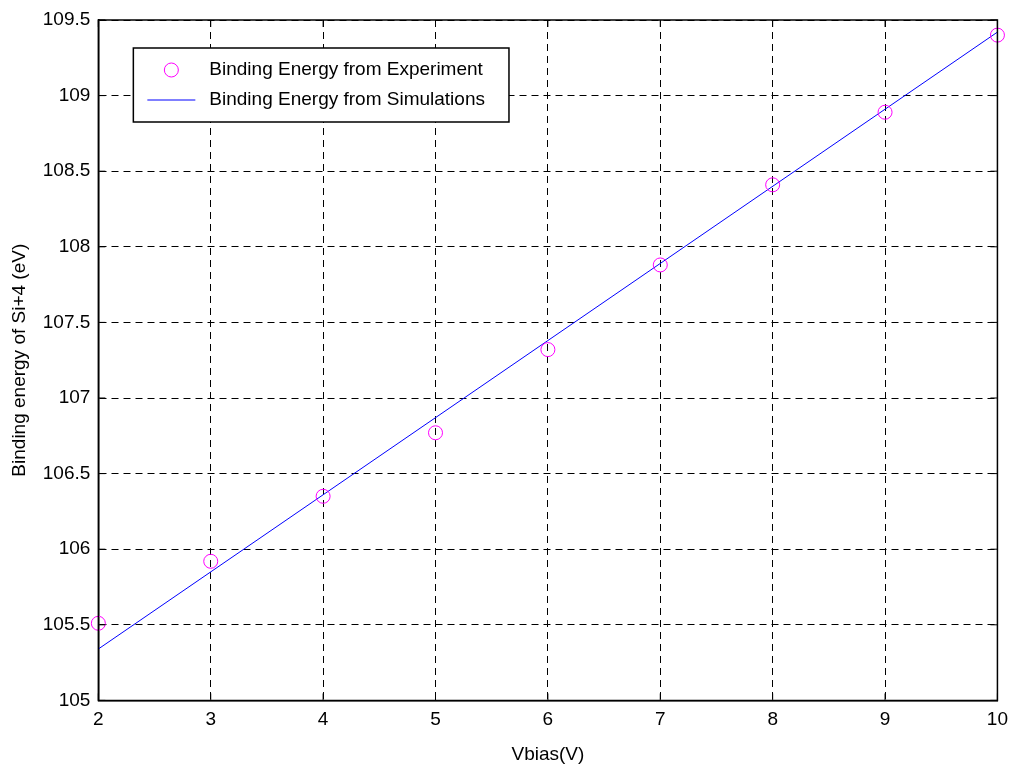  Describe the element at coordinates (435, 719) in the screenshot. I see `x-tick-label: 5` at that location.